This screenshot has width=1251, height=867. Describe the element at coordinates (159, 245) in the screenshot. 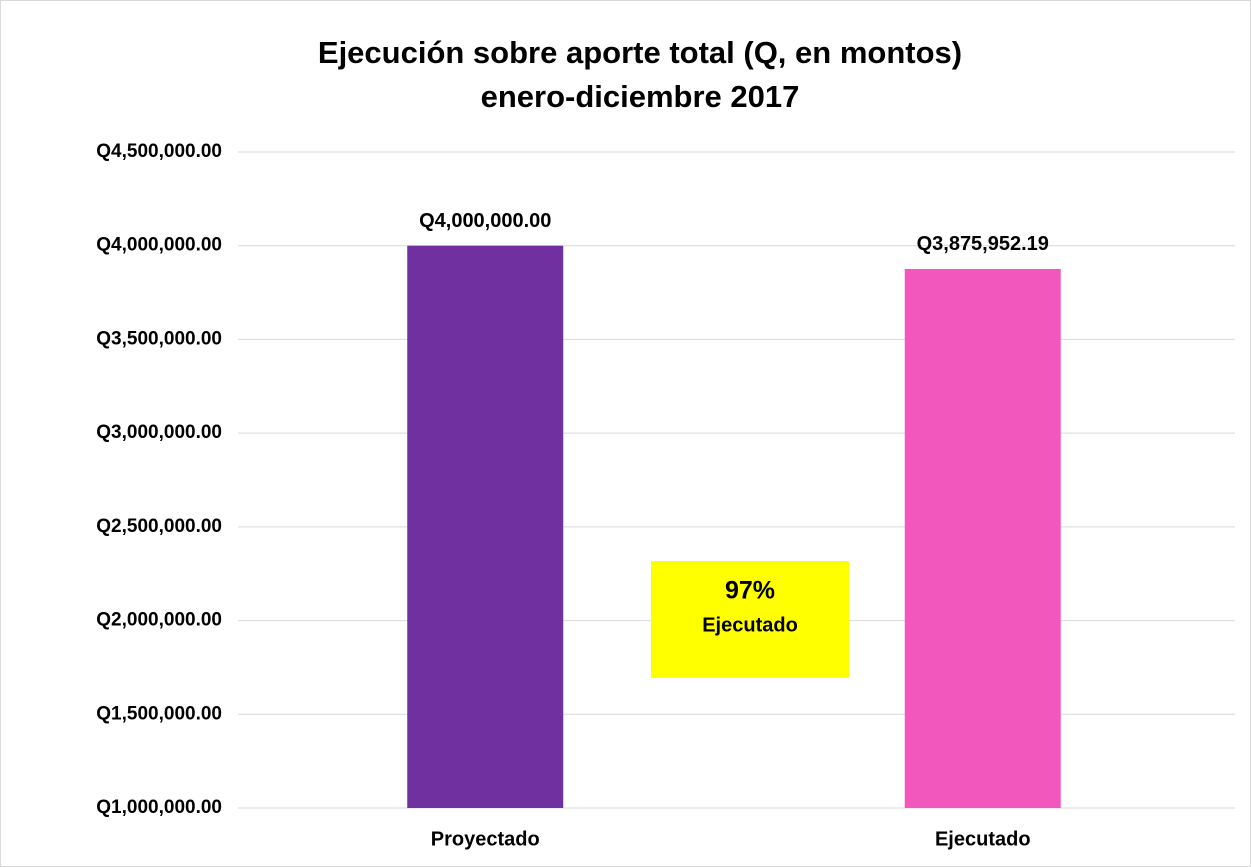

I see `y-tick-label: Q4,000,000.00` at that location.